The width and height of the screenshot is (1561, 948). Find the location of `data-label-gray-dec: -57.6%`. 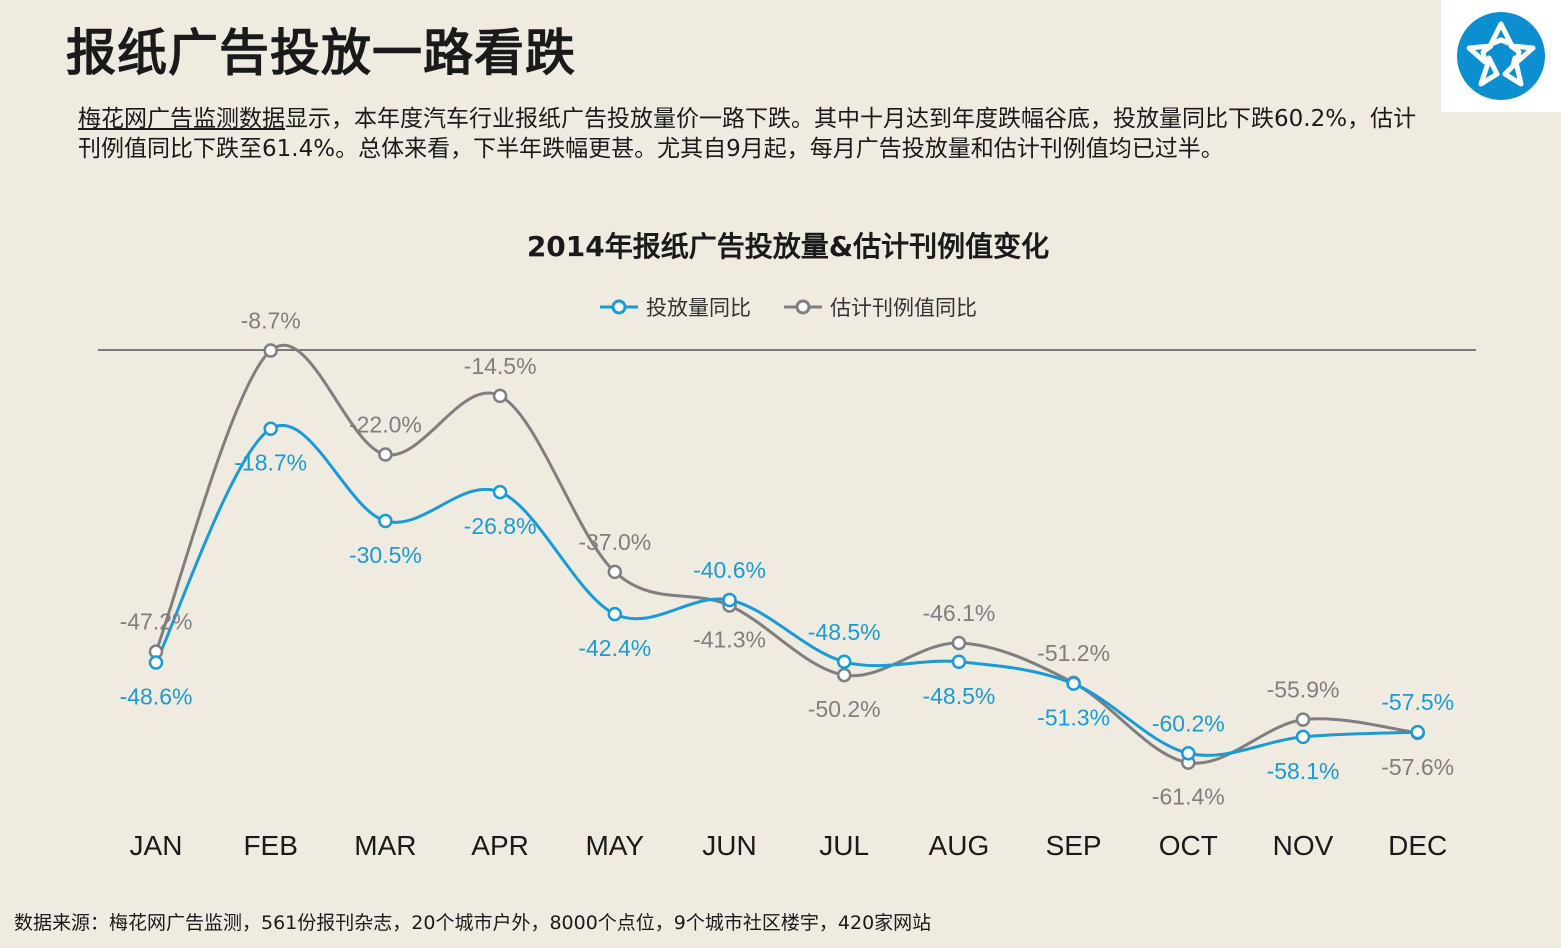

data-label-gray-dec: -57.6% is located at coordinates (1417, 767).